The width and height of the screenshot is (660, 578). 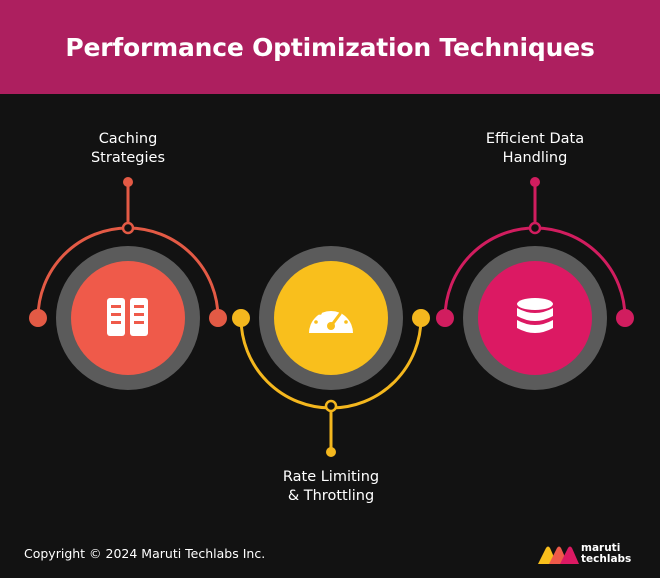 I want to click on inner-circle, so click(x=128, y=318).